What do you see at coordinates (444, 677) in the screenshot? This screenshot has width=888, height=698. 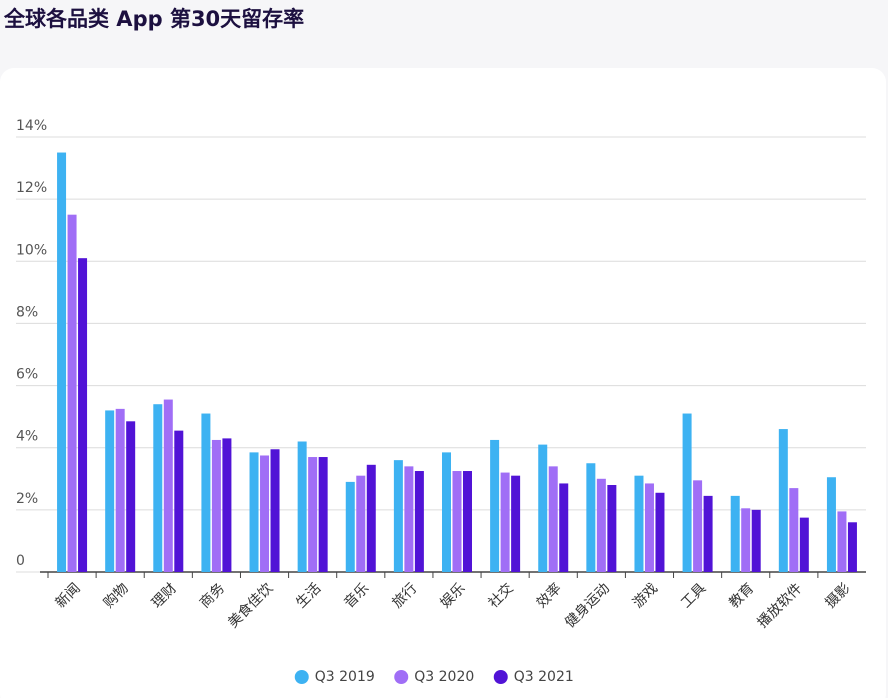 I see `legend-label: Q3 2020` at bounding box center [444, 677].